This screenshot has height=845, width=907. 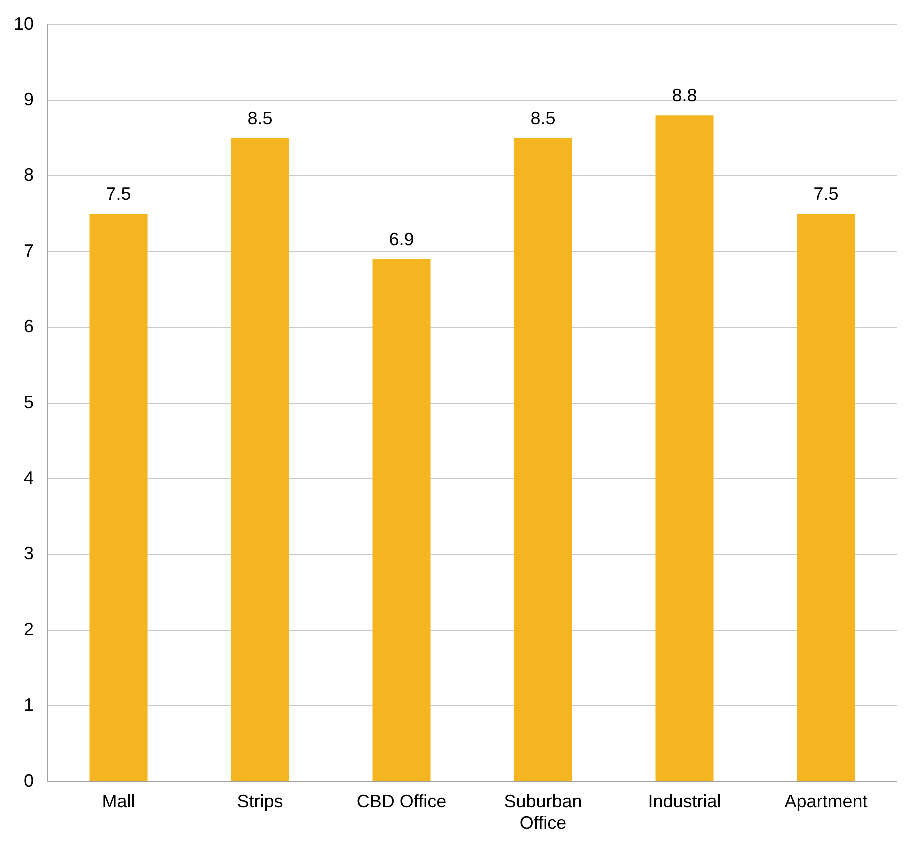 What do you see at coordinates (29, 175) in the screenshot?
I see `y-tick-label: 8` at bounding box center [29, 175].